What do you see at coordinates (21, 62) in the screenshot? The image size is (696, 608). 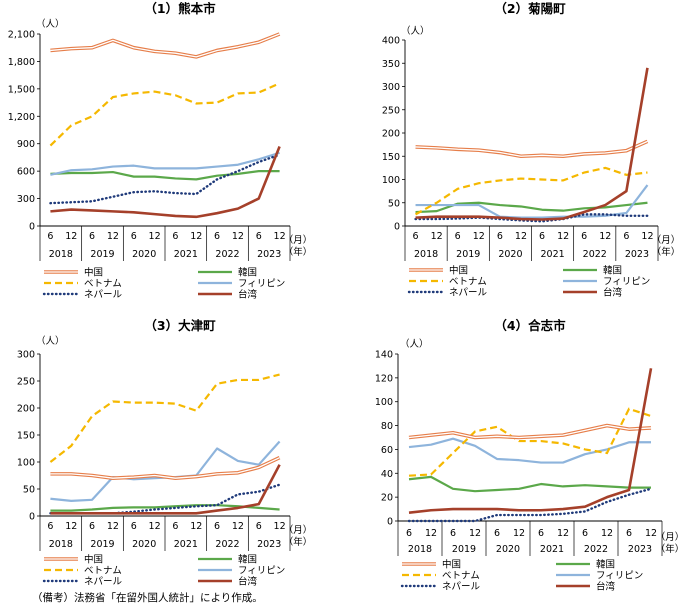 I see `y-tick-label: 1,800` at bounding box center [21, 62].